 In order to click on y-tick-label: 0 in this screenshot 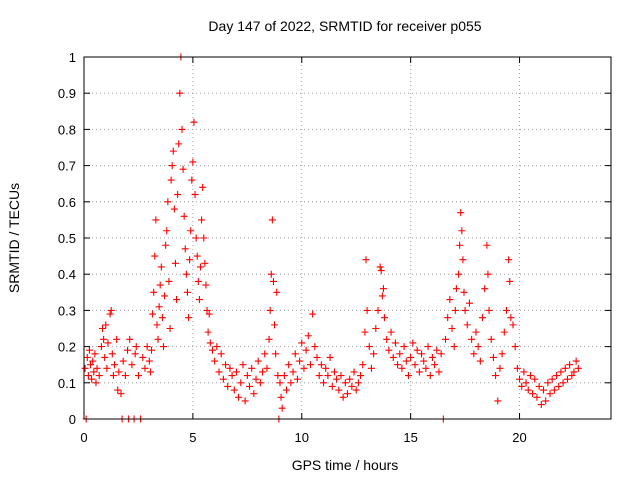, I will do `click(72, 419)`.